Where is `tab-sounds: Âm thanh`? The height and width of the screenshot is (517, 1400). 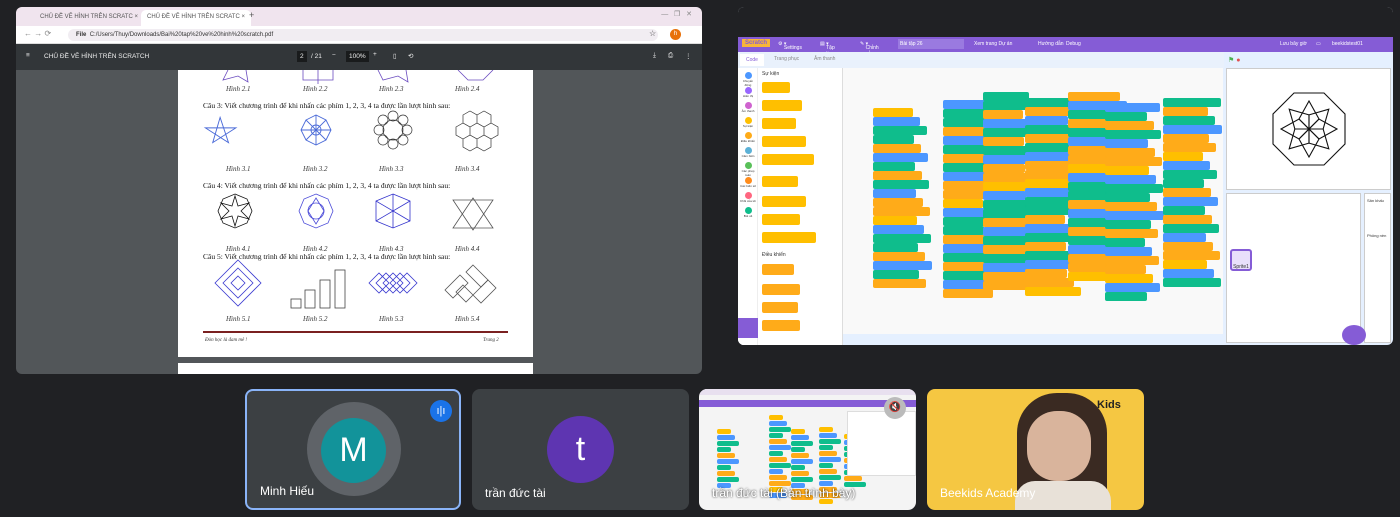
tab-sounds: Âm thanh is located at coordinates (825, 59).